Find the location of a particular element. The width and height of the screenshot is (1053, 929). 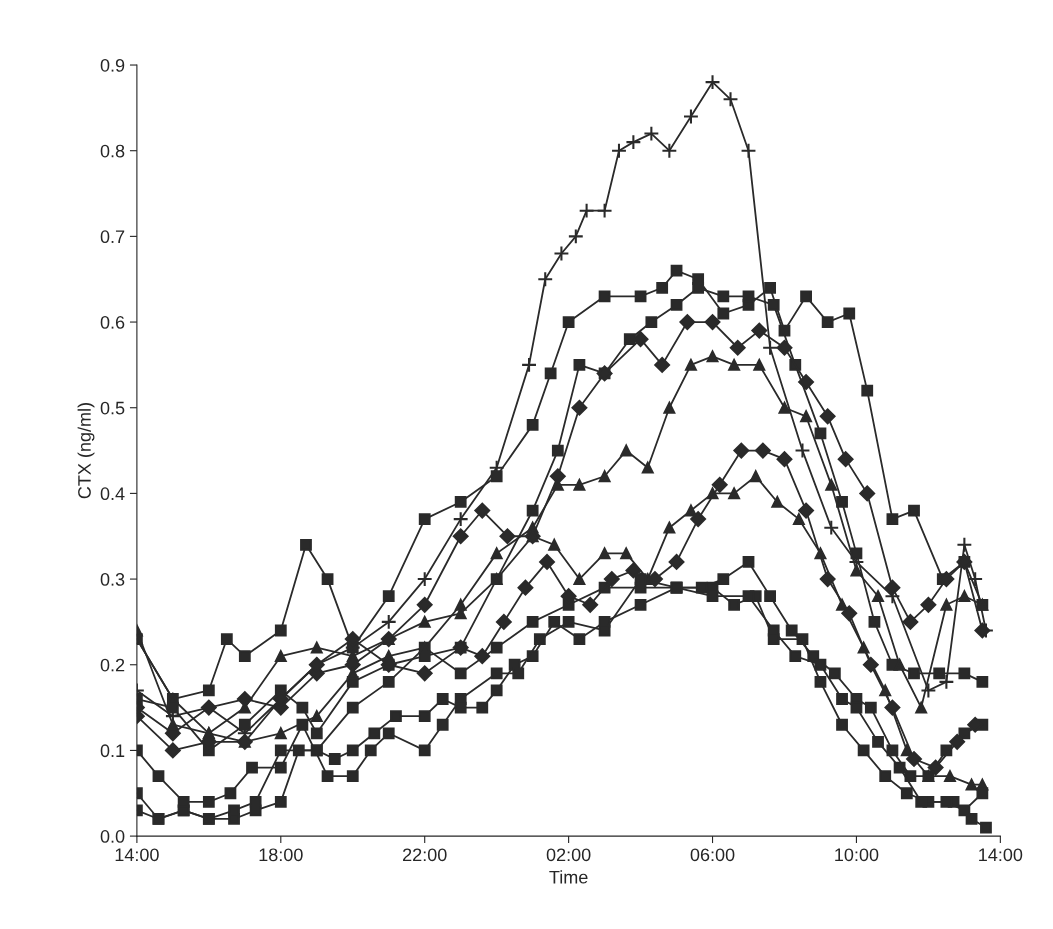

y-tick-label: 0.7 is located at coordinates (112, 237).